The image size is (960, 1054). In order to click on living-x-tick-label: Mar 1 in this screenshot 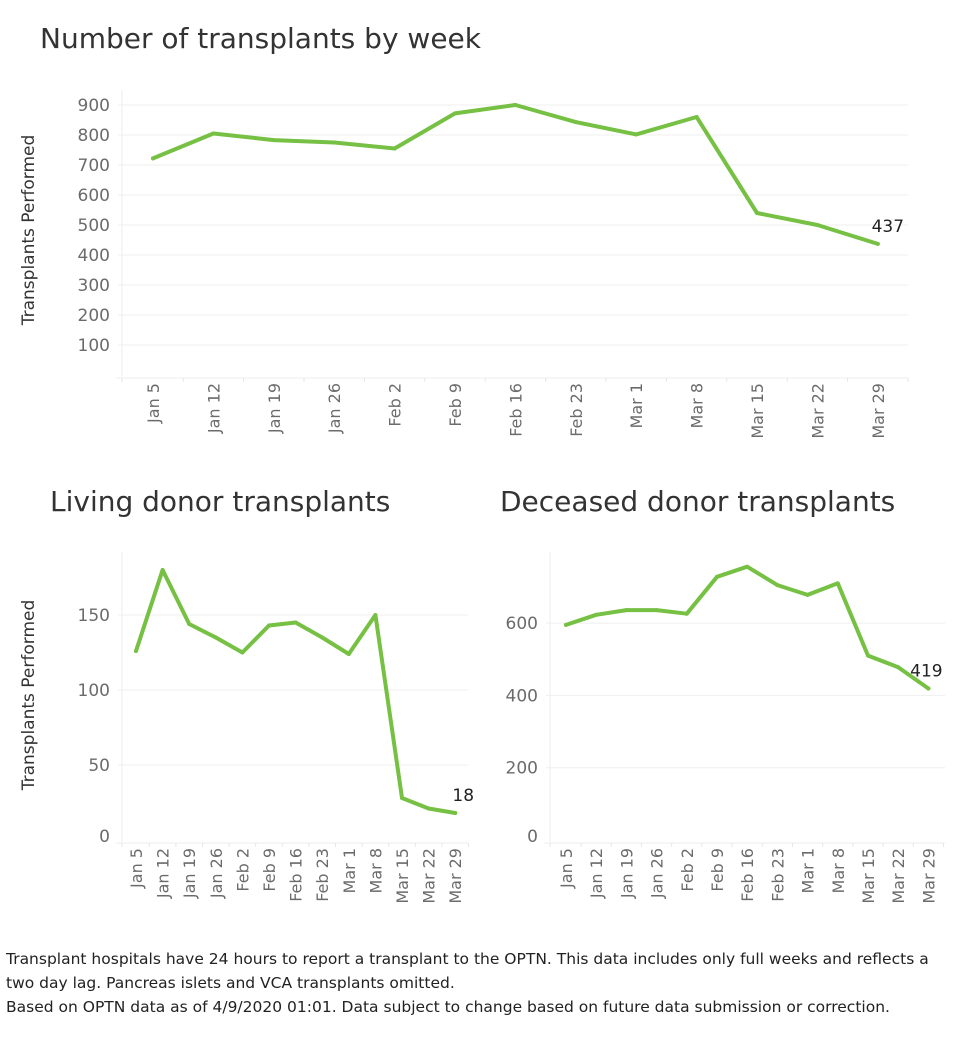, I will do `click(349, 870)`.